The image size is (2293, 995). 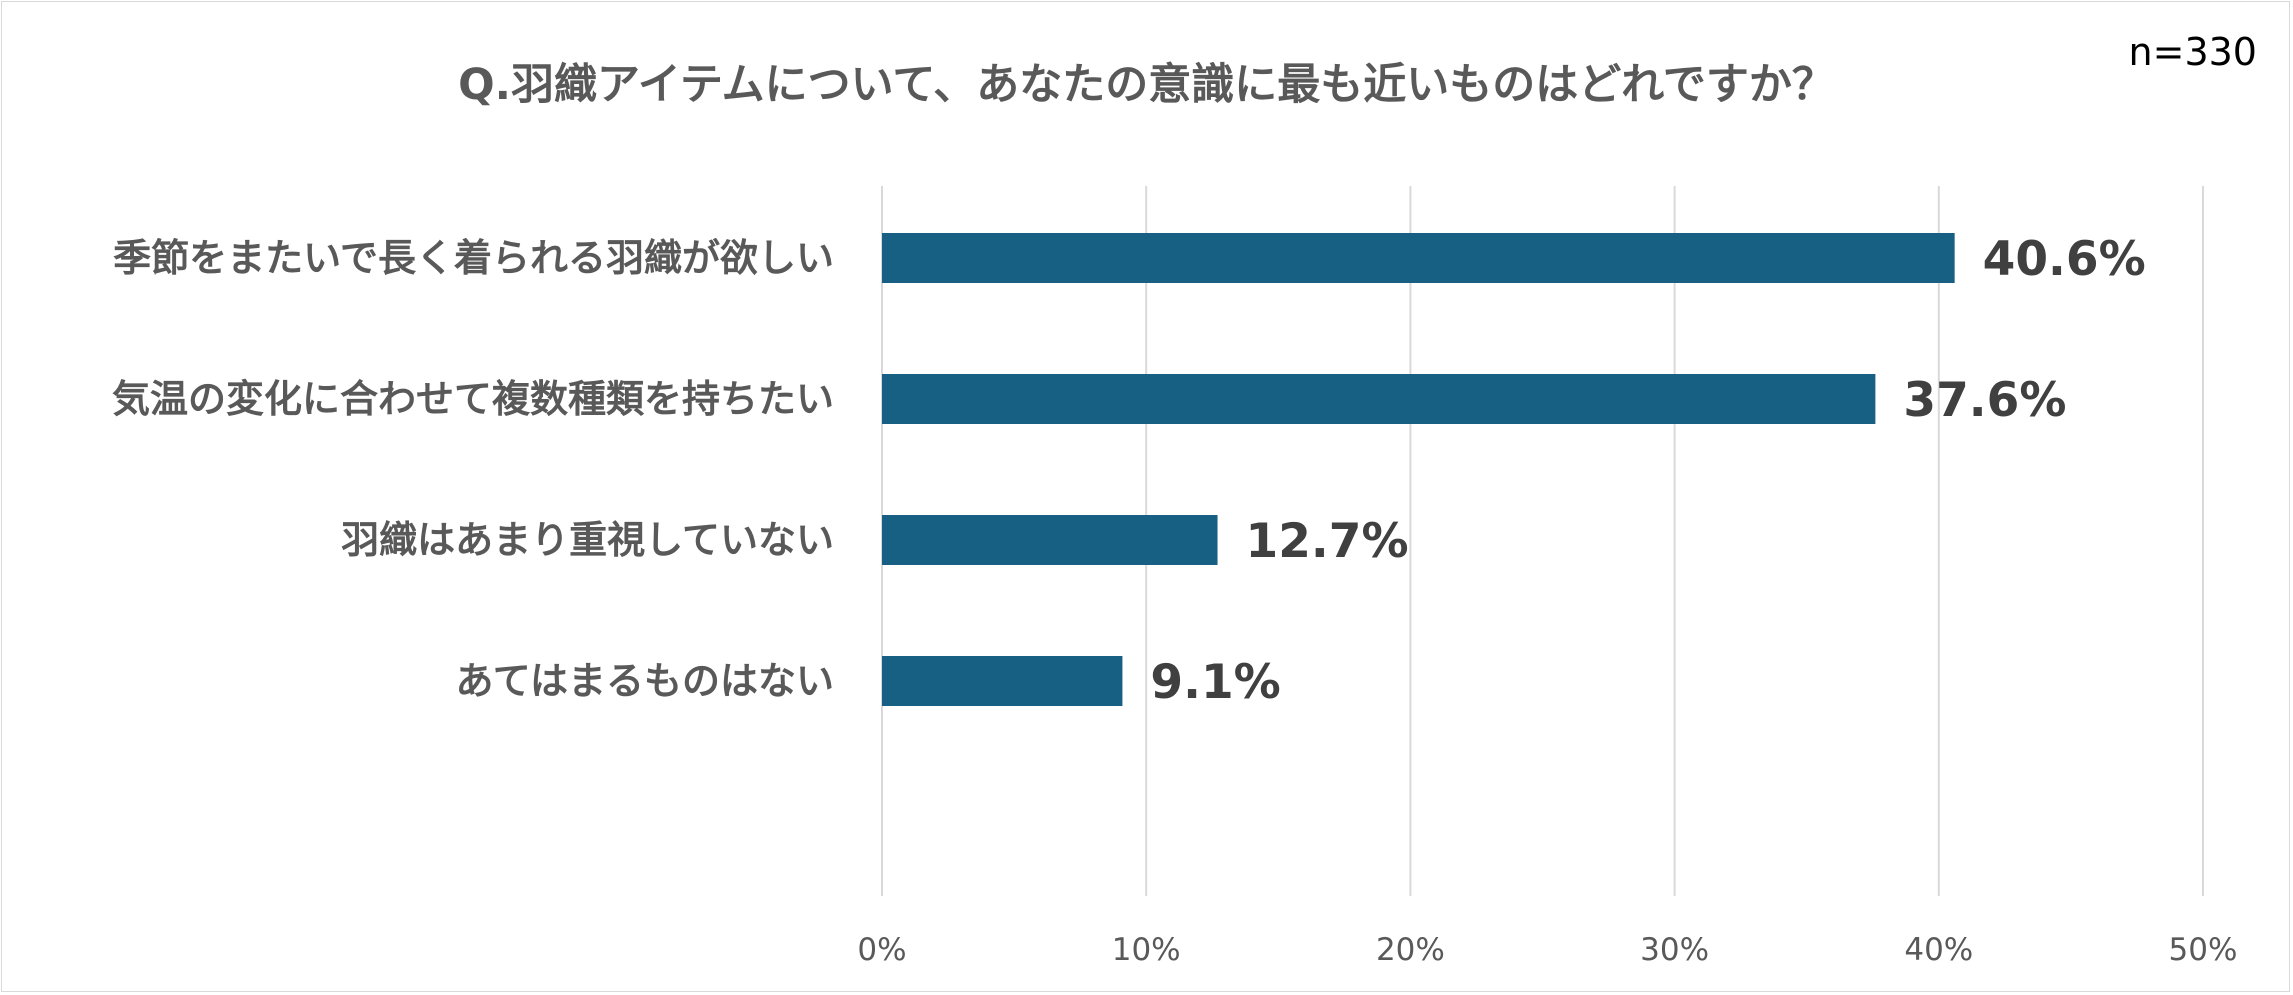 What do you see at coordinates (1146, 85) in the screenshot?
I see `chart-title: Q.羽織アイテムについて、あなたの意識に最も近いものはどれですか？` at bounding box center [1146, 85].